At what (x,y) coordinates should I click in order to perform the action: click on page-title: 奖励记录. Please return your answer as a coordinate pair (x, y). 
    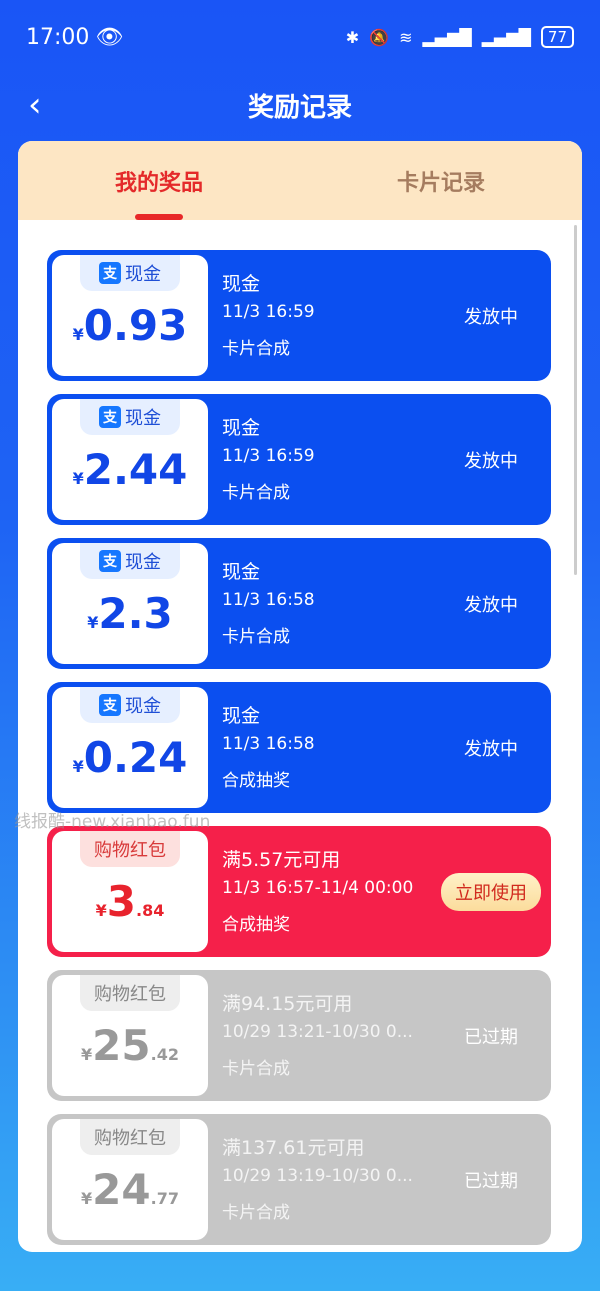
    Looking at the image, I should click on (299, 107).